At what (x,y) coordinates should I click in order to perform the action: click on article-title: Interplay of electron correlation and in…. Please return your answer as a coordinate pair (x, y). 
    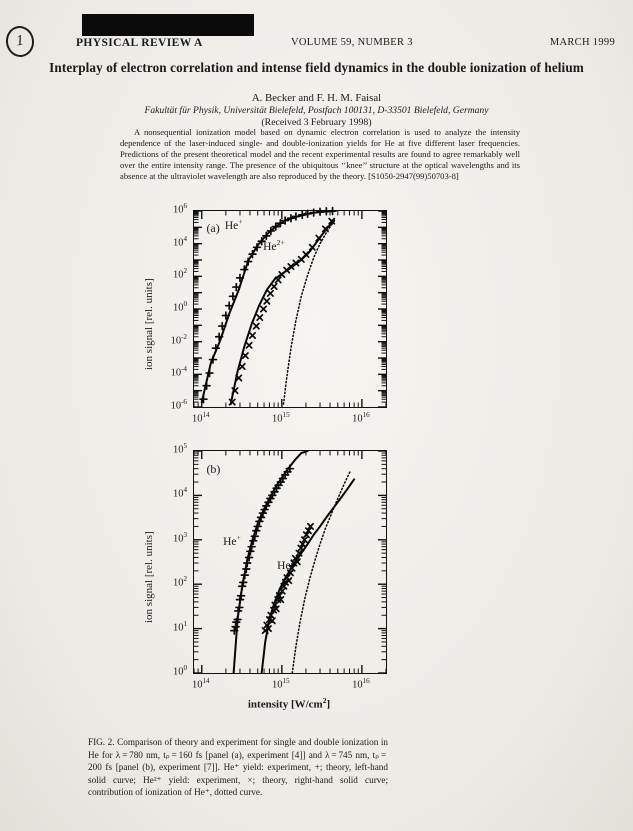
    Looking at the image, I should click on (316, 67).